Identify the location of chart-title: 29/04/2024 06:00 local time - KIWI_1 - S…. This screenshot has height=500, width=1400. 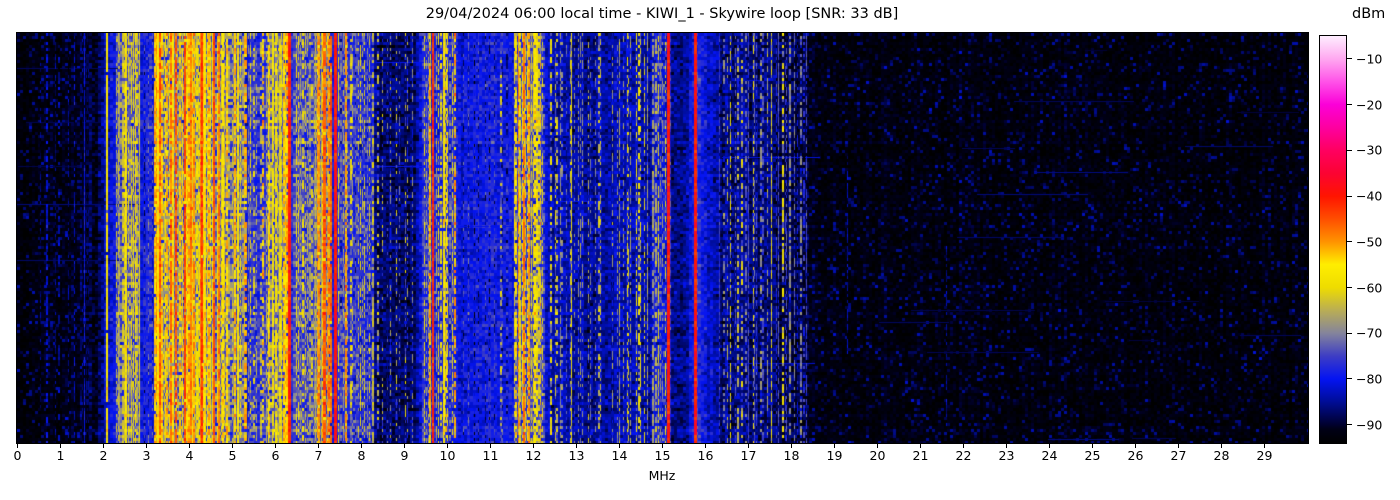
(662, 14).